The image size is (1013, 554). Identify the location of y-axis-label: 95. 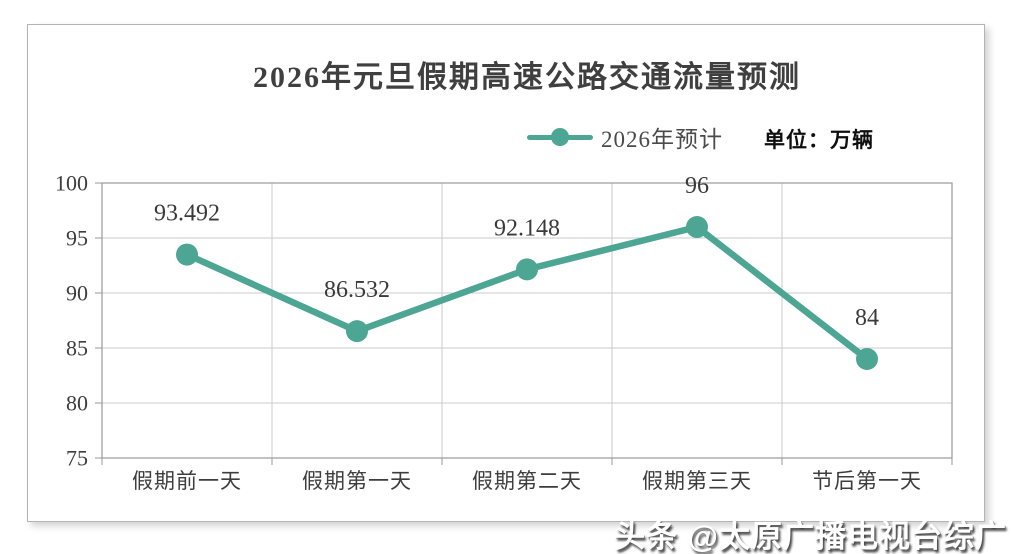
(77, 238).